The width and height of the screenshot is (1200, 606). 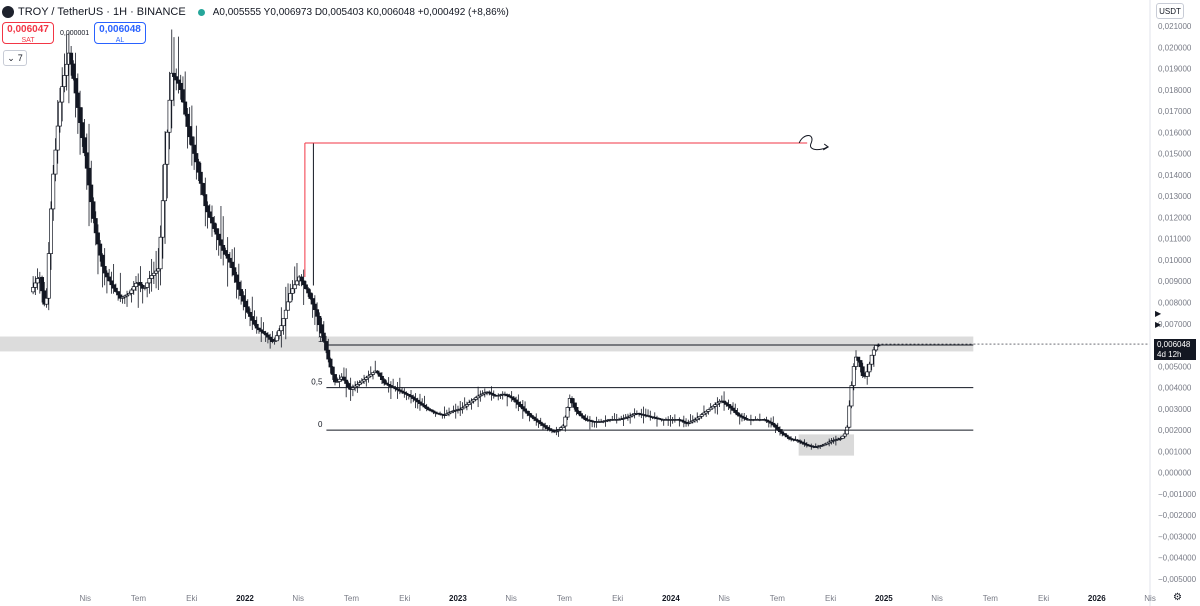 What do you see at coordinates (320, 424) in the screenshot?
I see `fib-level-label: 0` at bounding box center [320, 424].